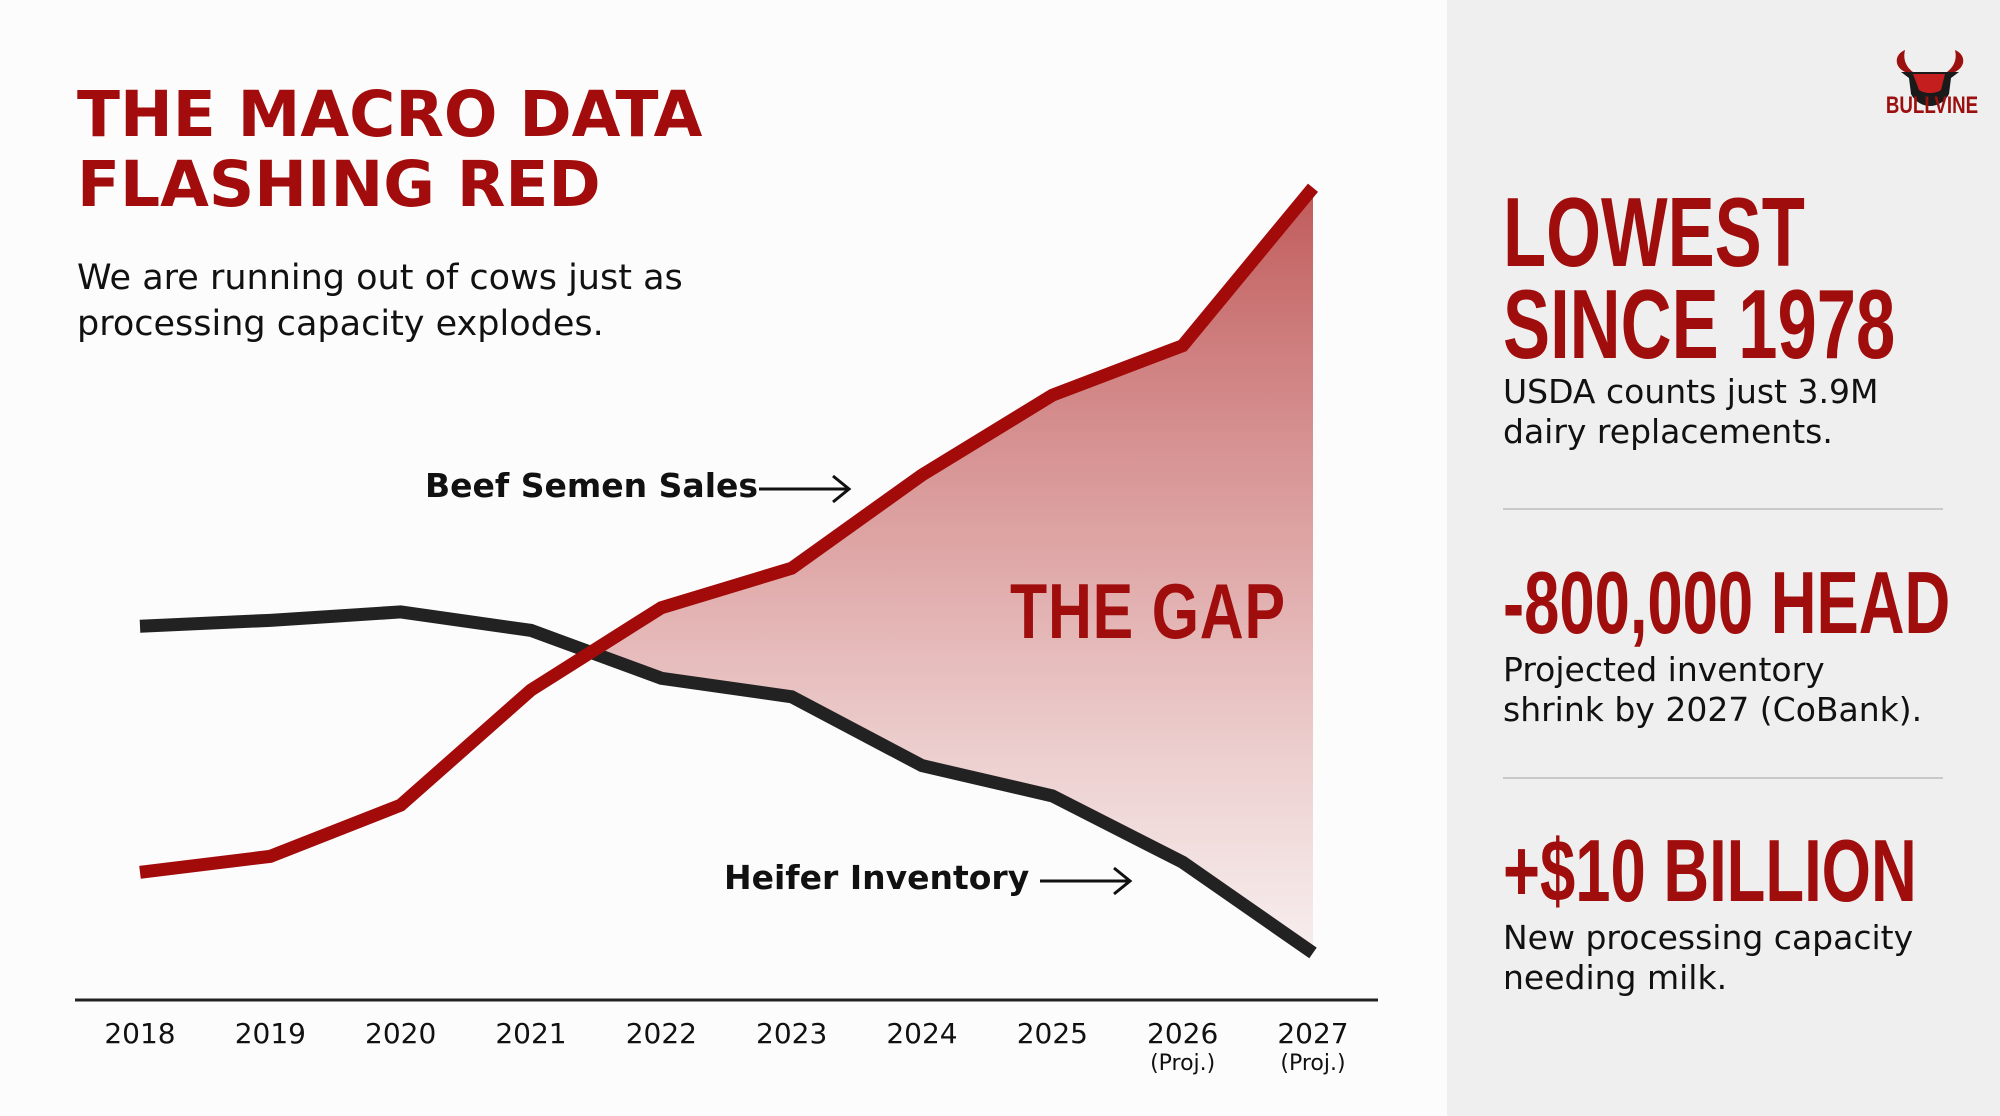 The width and height of the screenshot is (2000, 1116). I want to click on stat-desc-line: dairy replacements., so click(1668, 431).